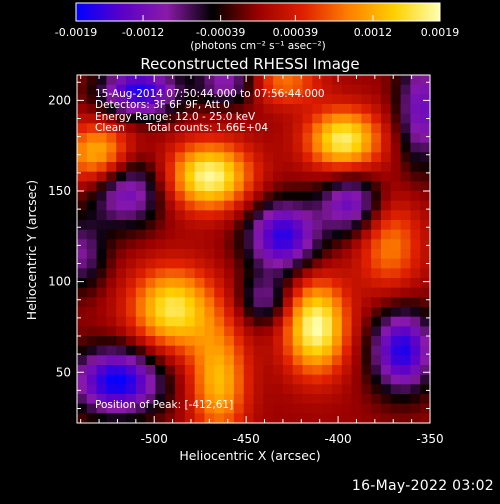 This screenshot has height=504, width=500. I want to click on annotation-total-counts: Total counts: 1.66E+04, so click(206, 128).